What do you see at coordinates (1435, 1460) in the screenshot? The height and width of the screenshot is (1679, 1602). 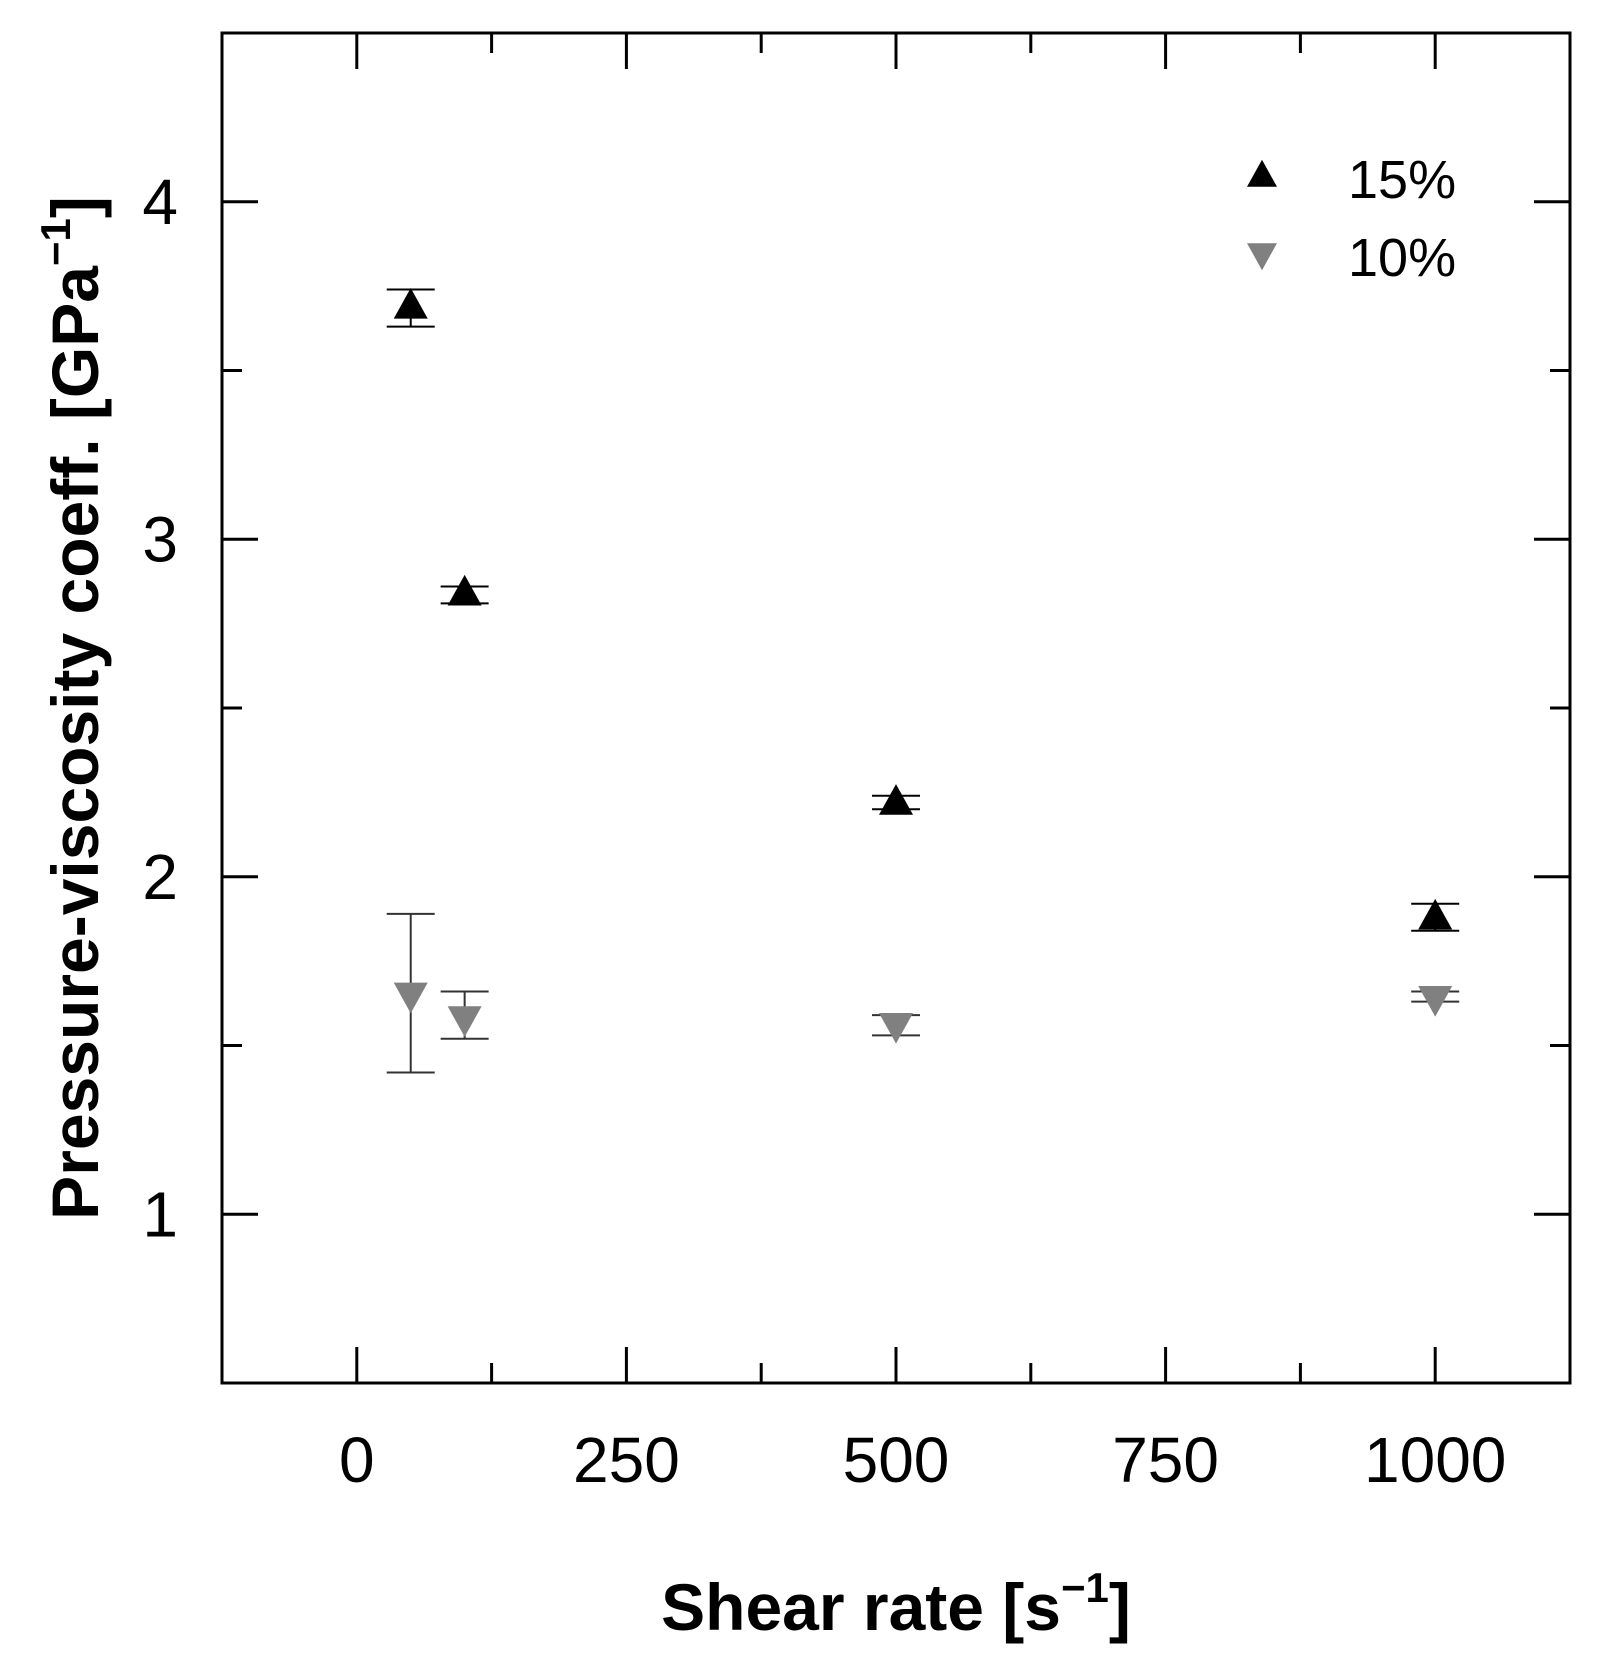 I see `x-tick-label: 1000` at bounding box center [1435, 1460].